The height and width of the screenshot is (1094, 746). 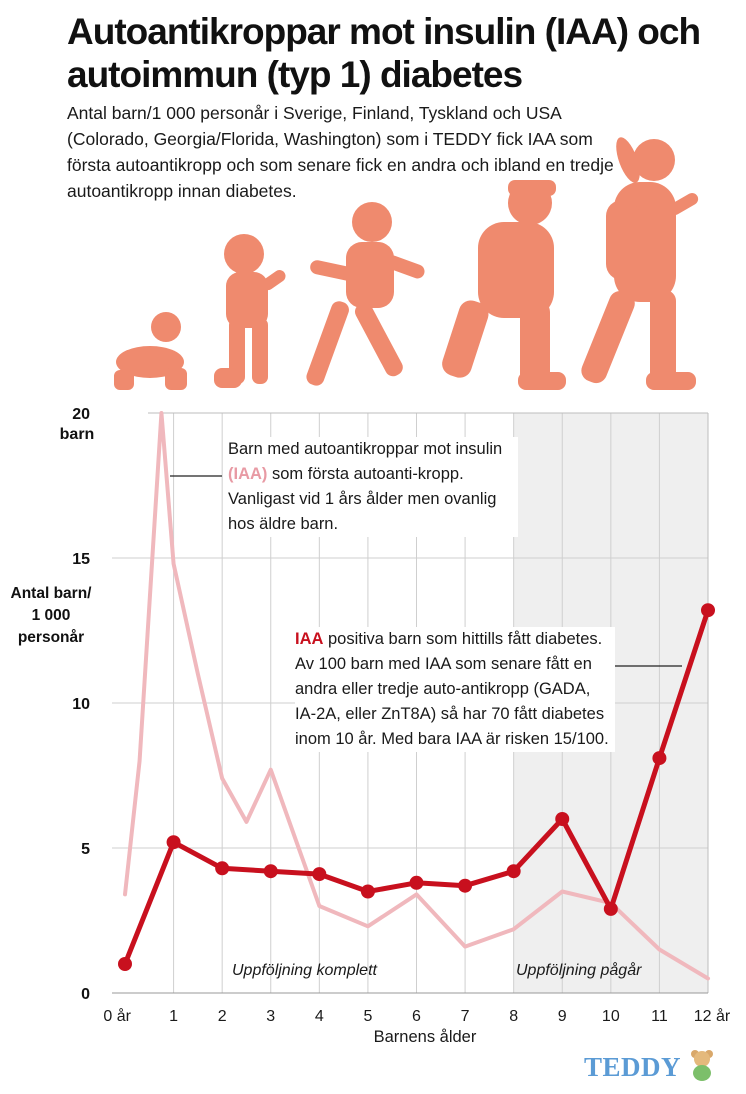 I want to click on child-running-icon, so click(x=365, y=294).